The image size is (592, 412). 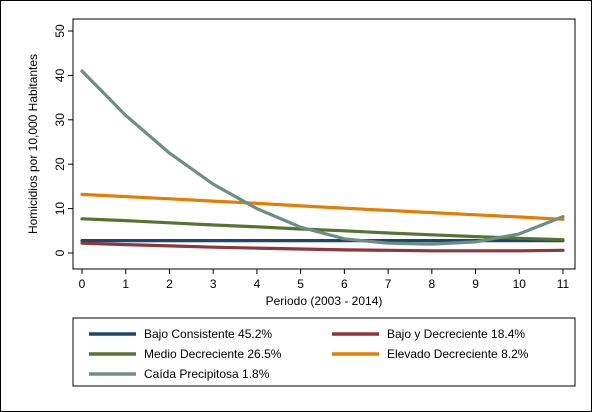 I want to click on y-tick-label: 0, so click(x=60, y=252).